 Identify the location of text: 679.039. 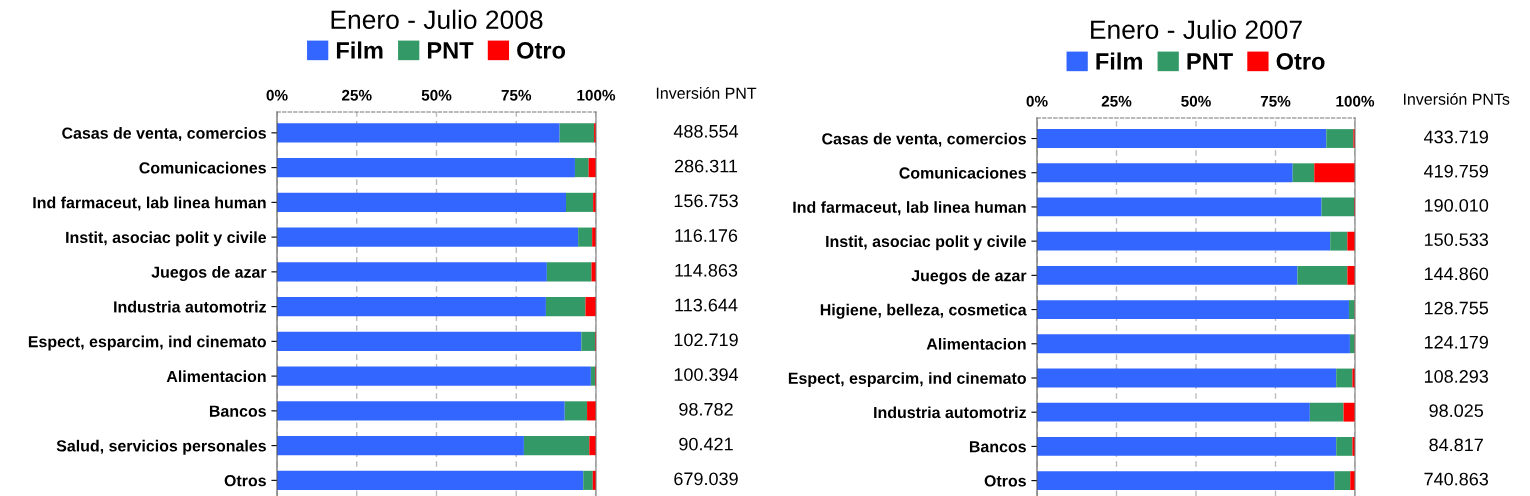
(706, 479).